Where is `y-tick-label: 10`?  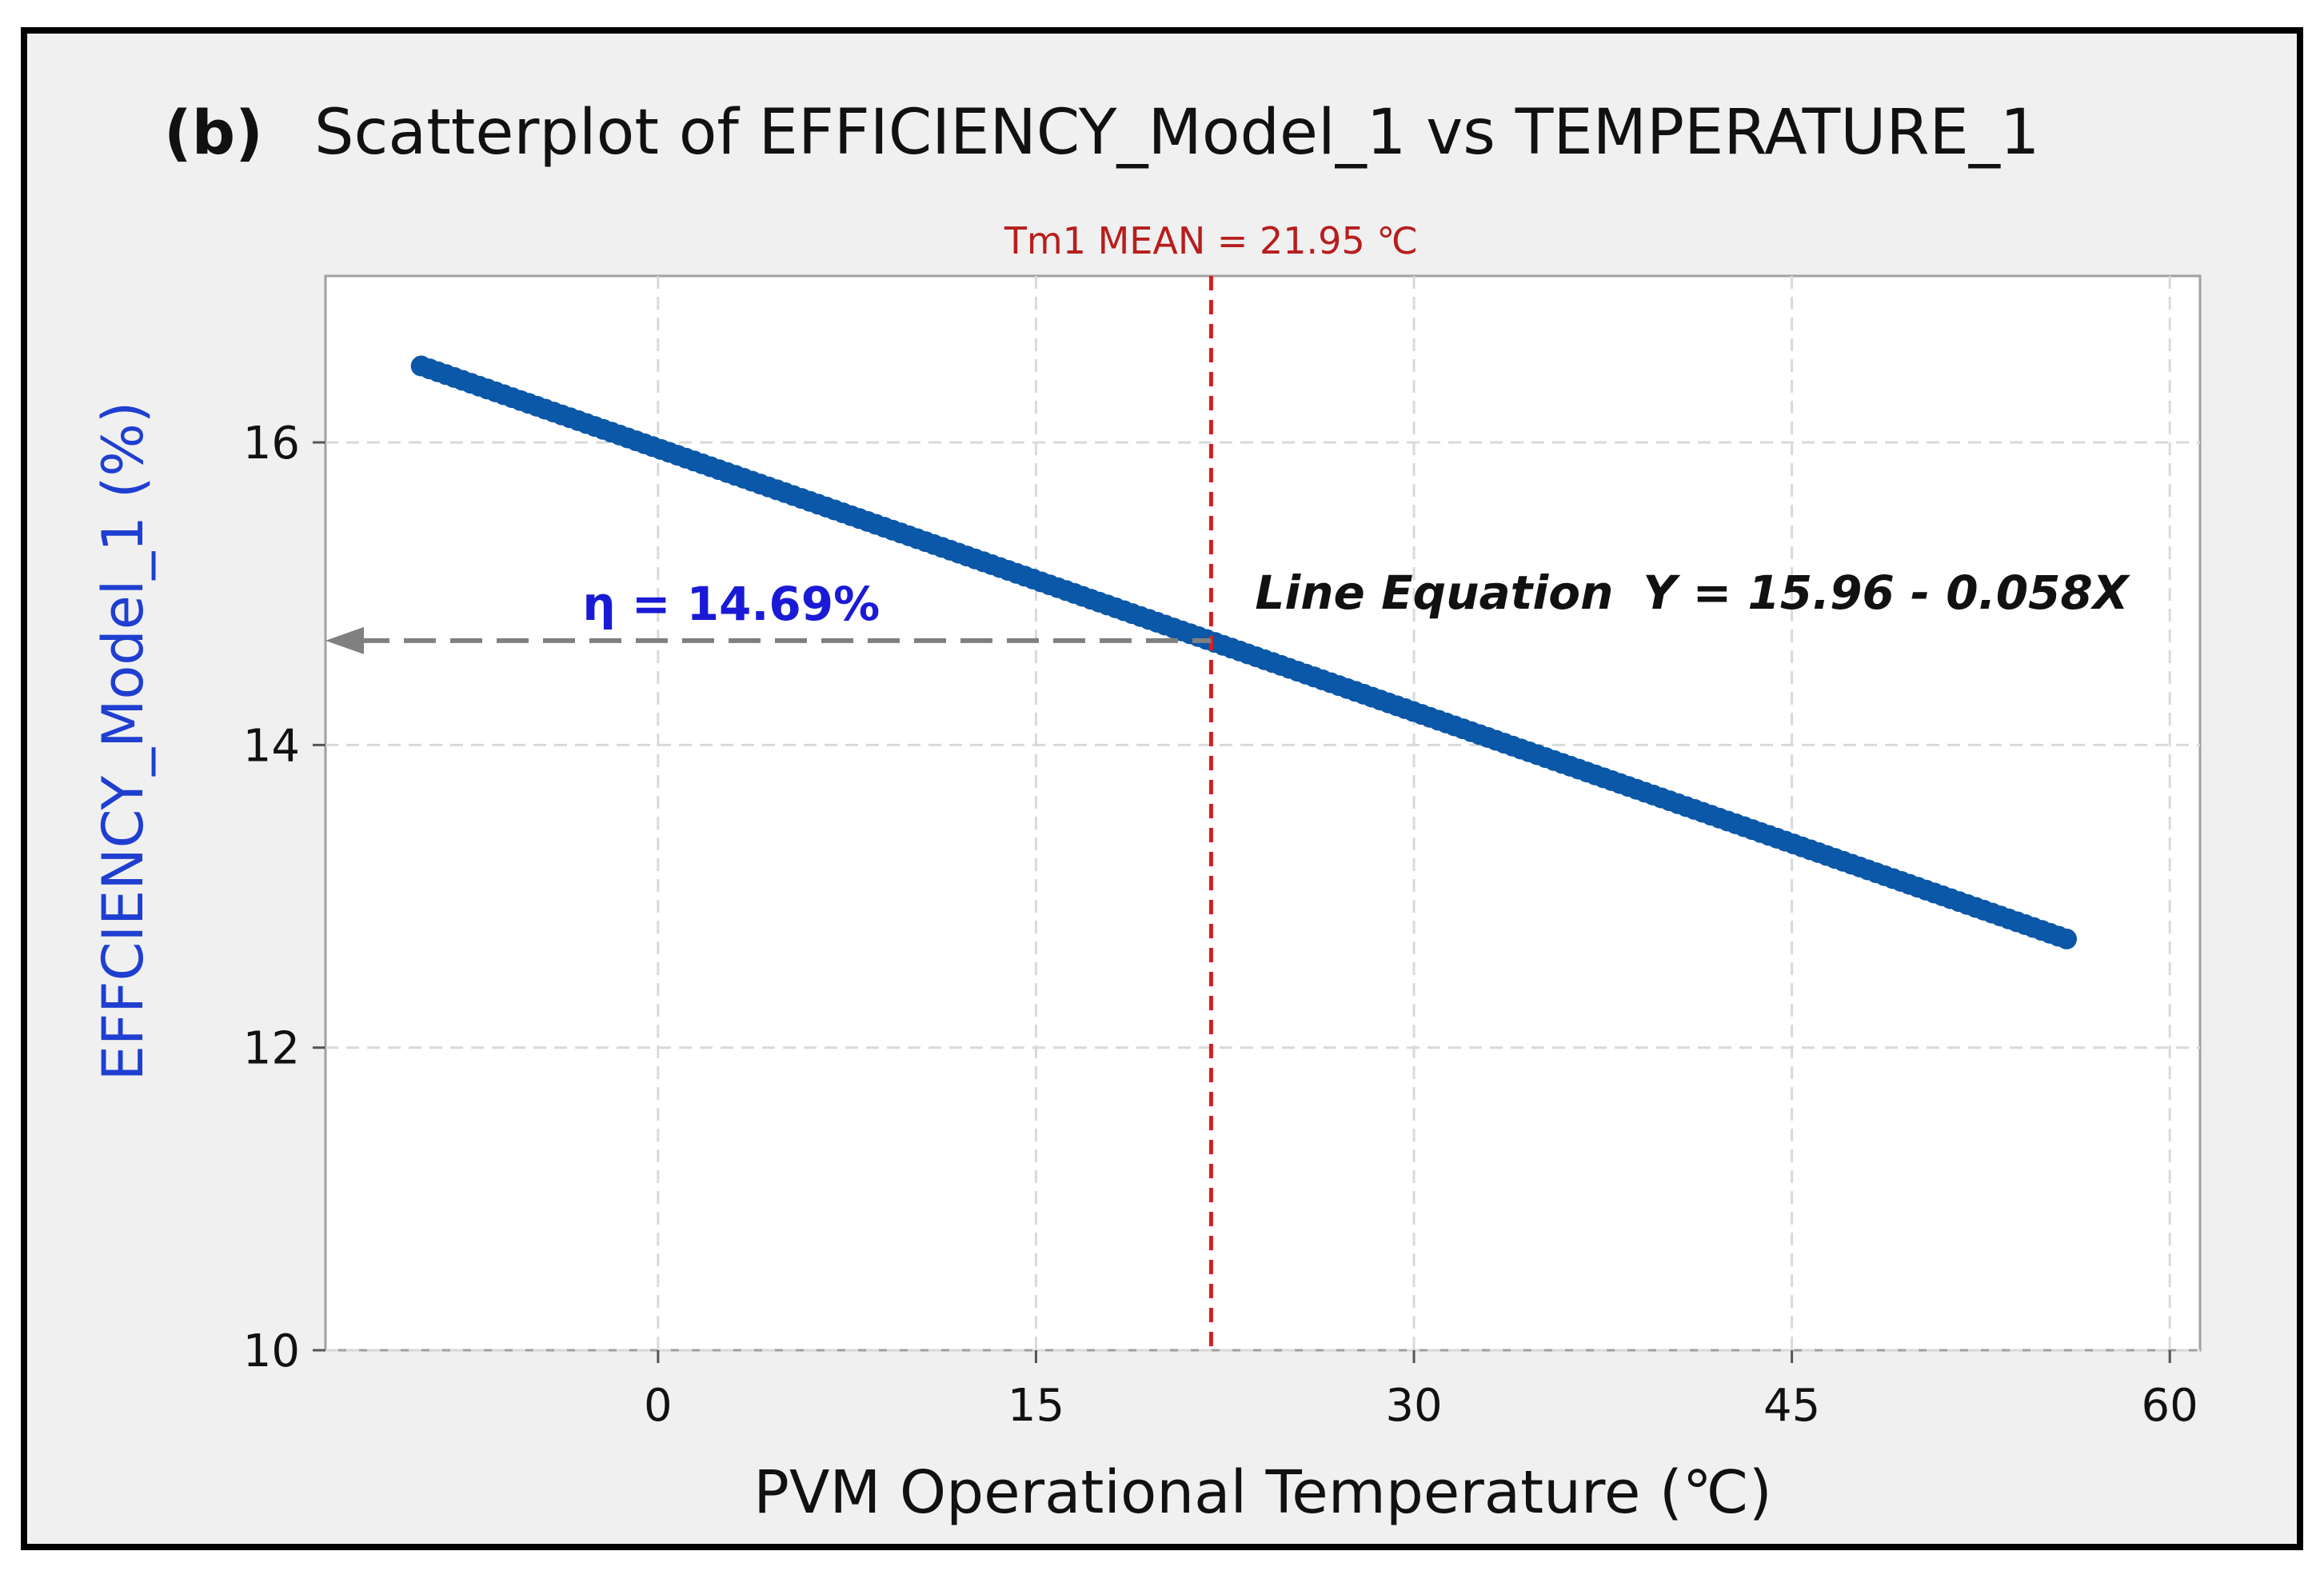
y-tick-label: 10 is located at coordinates (271, 1351).